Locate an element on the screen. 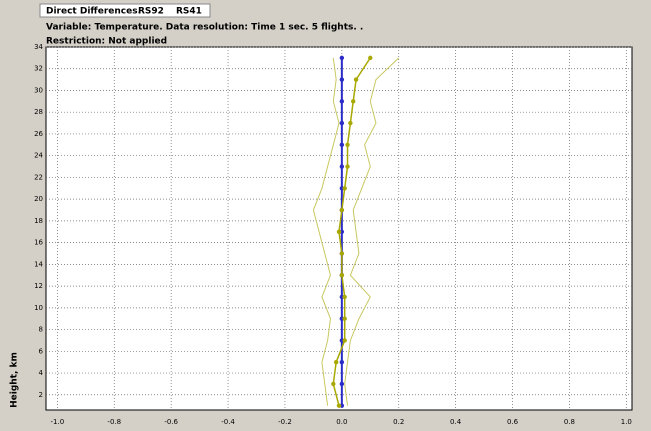 This screenshot has width=651, height=431. y-tick-label: 8 is located at coordinates (41, 330).